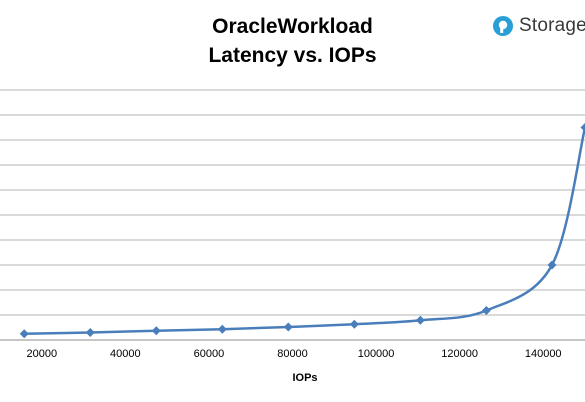  Describe the element at coordinates (543, 354) in the screenshot. I see `x-tick-label-140000: 140000` at that location.